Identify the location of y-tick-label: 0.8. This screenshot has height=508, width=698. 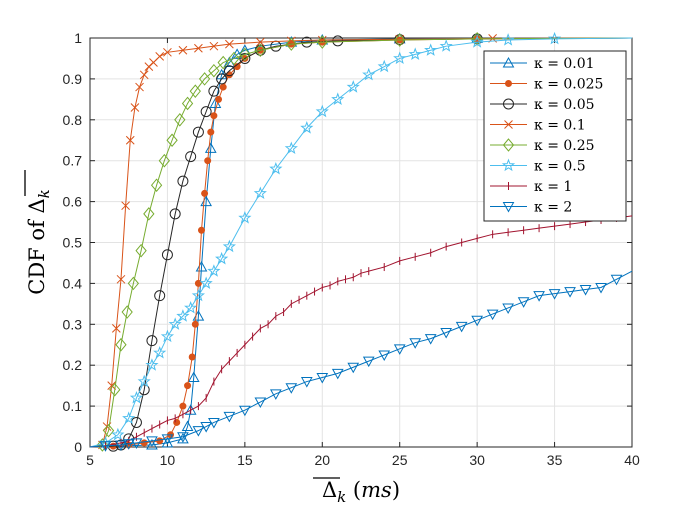
(73, 120).